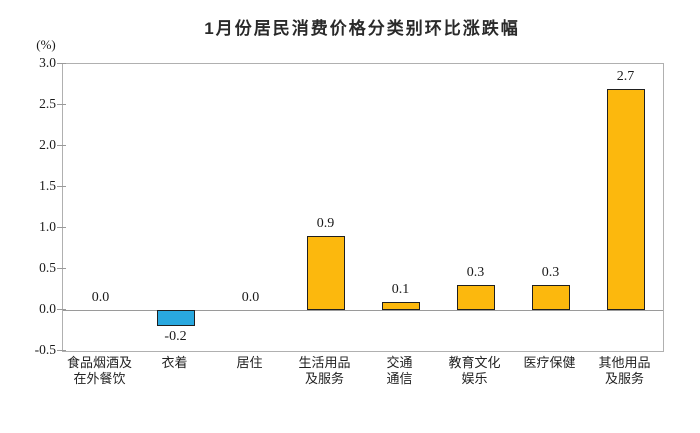 The image size is (700, 433). Describe the element at coordinates (324, 370) in the screenshot. I see `x-category-label: 生活用品 及服务` at that location.